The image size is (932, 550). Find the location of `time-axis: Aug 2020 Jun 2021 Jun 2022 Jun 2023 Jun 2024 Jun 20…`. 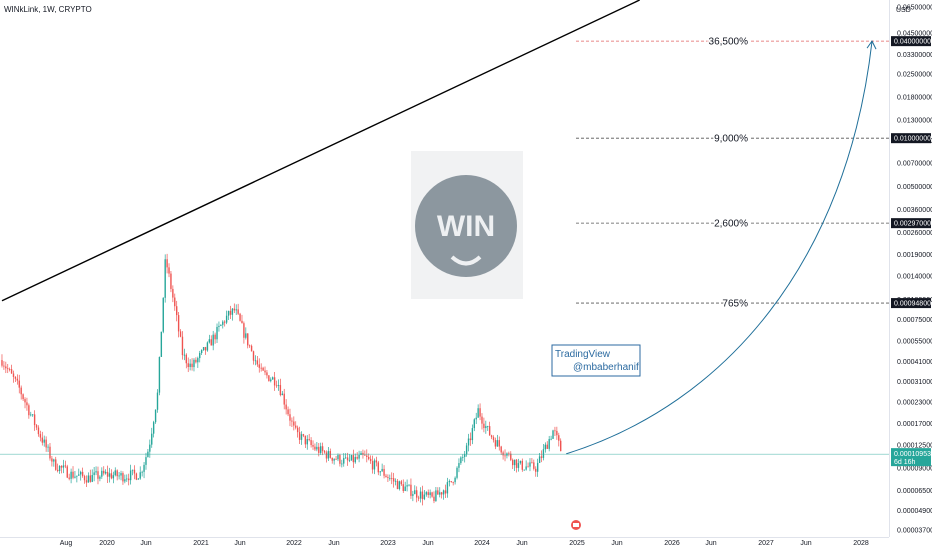

time-axis: Aug 2020 Jun 2021 Jun 2022 Jun 2023 Jun 2024 Jun 20… is located at coordinates (464, 543).